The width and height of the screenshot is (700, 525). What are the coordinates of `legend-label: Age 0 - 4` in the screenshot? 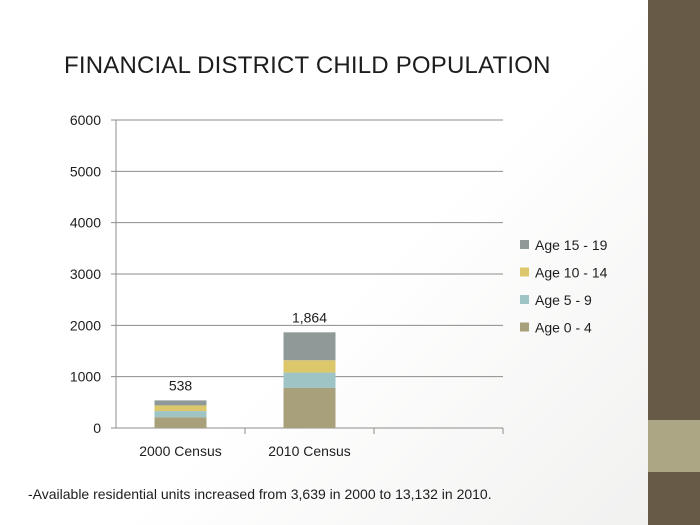 It's located at (563, 328).